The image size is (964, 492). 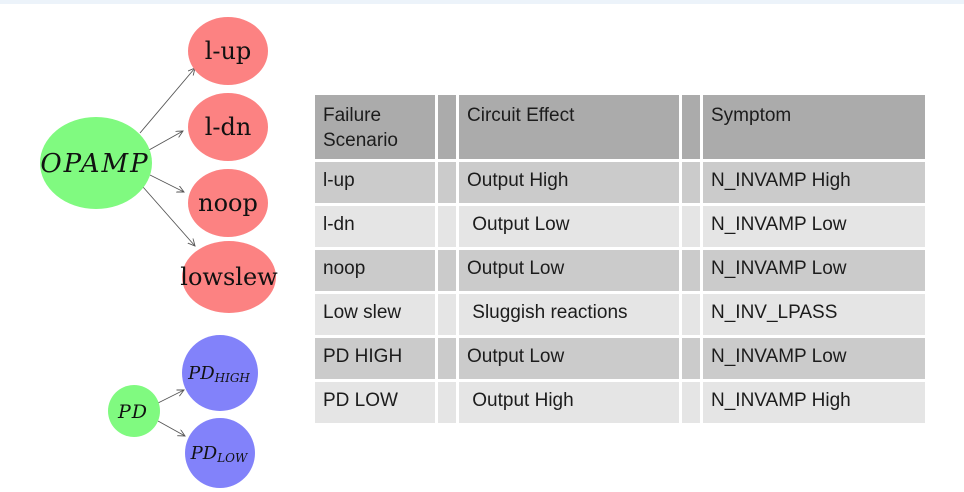 I want to click on cell-scenario: noop, so click(x=344, y=269).